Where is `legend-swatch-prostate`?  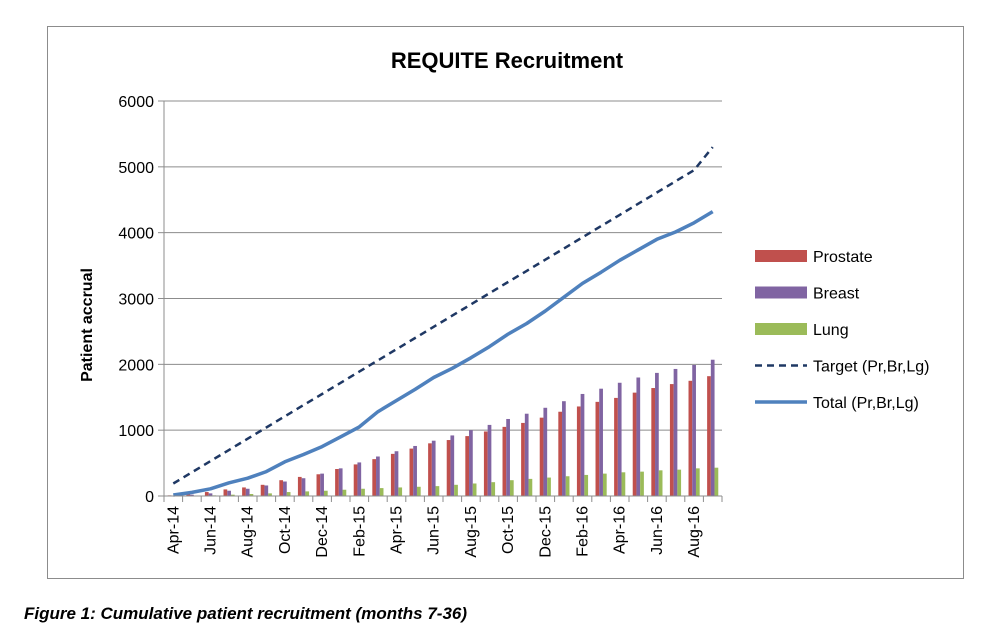
legend-swatch-prostate is located at coordinates (781, 256).